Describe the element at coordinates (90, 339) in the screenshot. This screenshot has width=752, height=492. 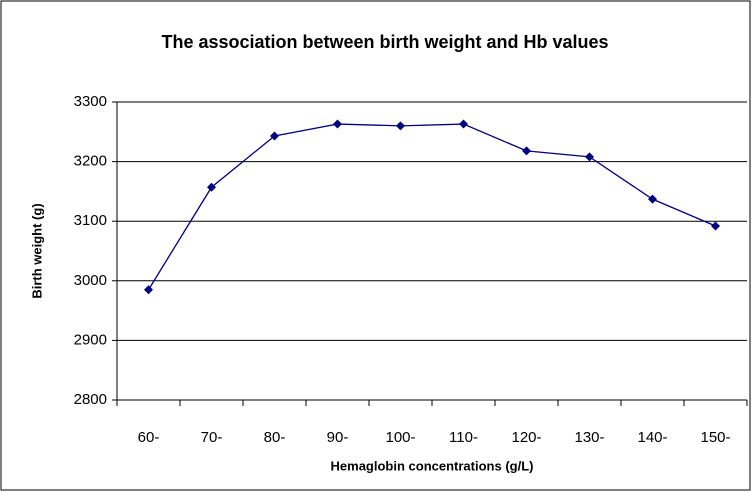
I see `y-tick-label: 2900` at that location.